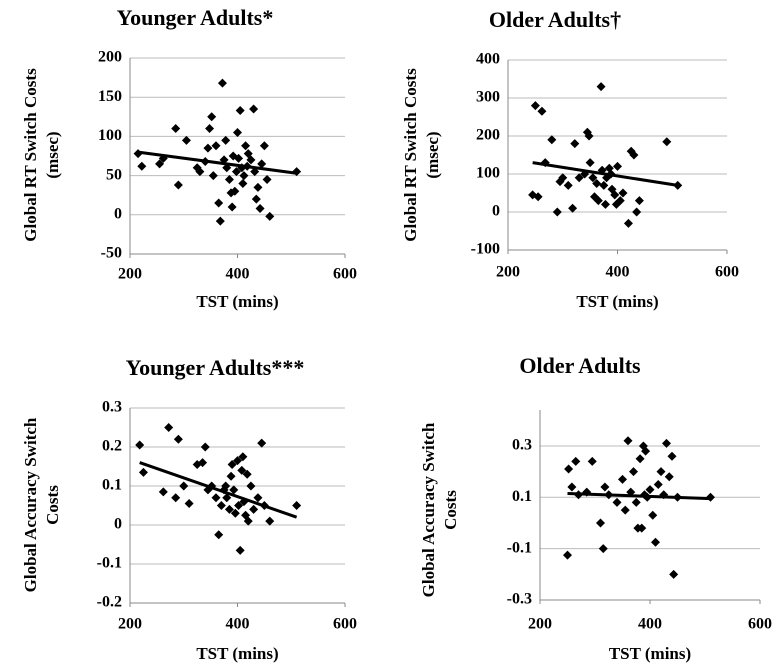 This screenshot has height=669, width=775. What do you see at coordinates (522, 496) in the screenshot?
I see `y-tick-label: 0.1` at bounding box center [522, 496].